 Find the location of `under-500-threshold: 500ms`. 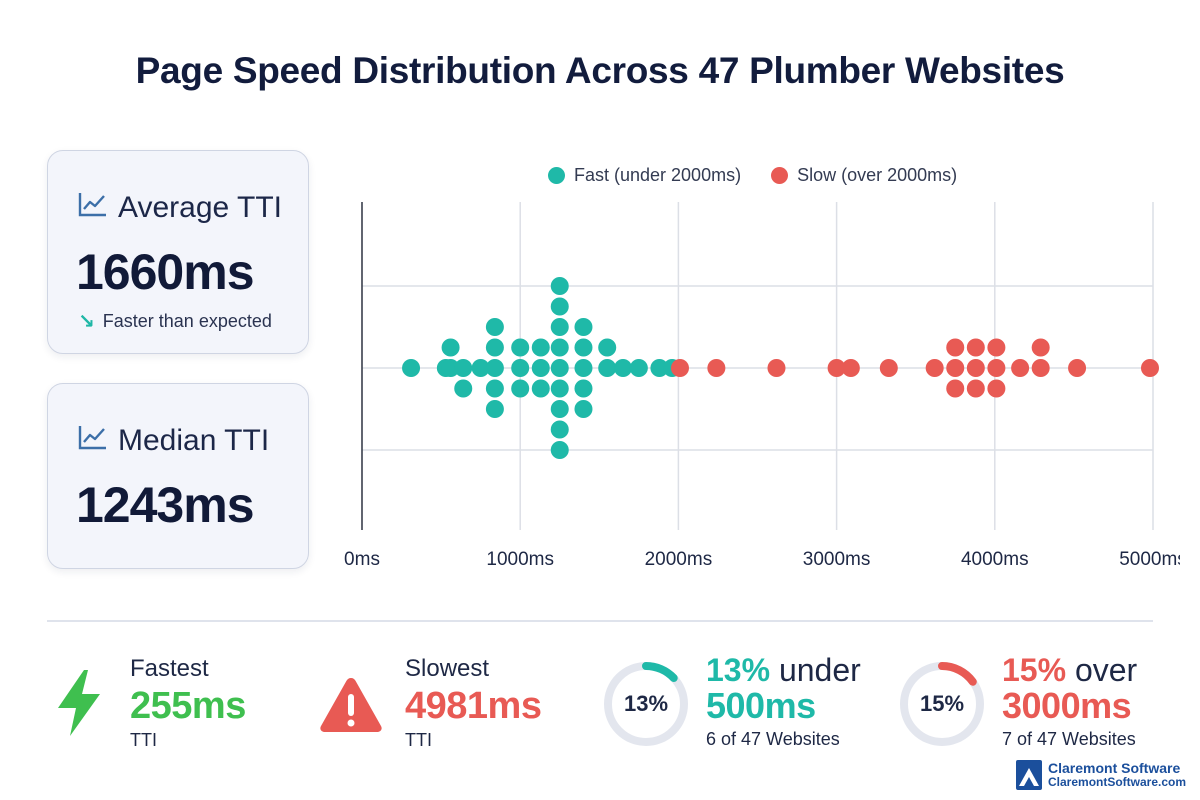

under-500-threshold: 500ms is located at coordinates (761, 705).